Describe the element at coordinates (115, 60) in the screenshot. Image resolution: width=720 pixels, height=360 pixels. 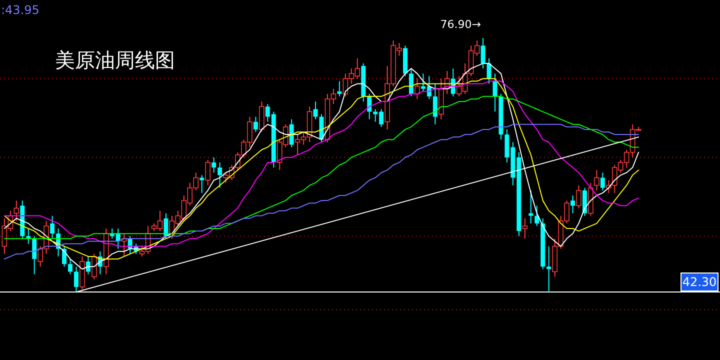
I see `text: 美原油周线图` at that location.